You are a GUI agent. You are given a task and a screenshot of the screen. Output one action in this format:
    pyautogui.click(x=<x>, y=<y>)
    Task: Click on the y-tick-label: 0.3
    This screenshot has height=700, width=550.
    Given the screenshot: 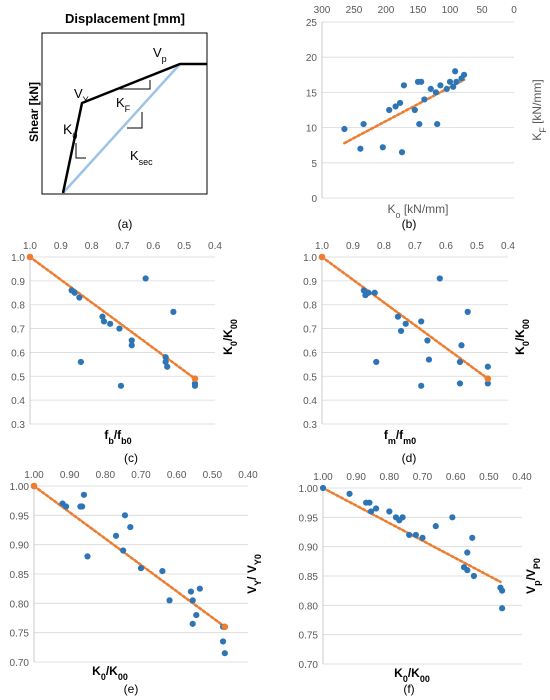 What is the action you would take?
    pyautogui.click(x=310, y=425)
    